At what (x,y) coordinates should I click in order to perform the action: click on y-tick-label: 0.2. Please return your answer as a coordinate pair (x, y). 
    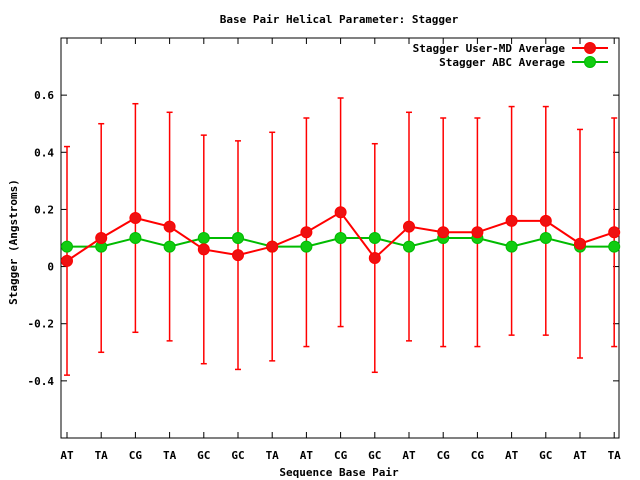
    Looking at the image, I should click on (44, 209).